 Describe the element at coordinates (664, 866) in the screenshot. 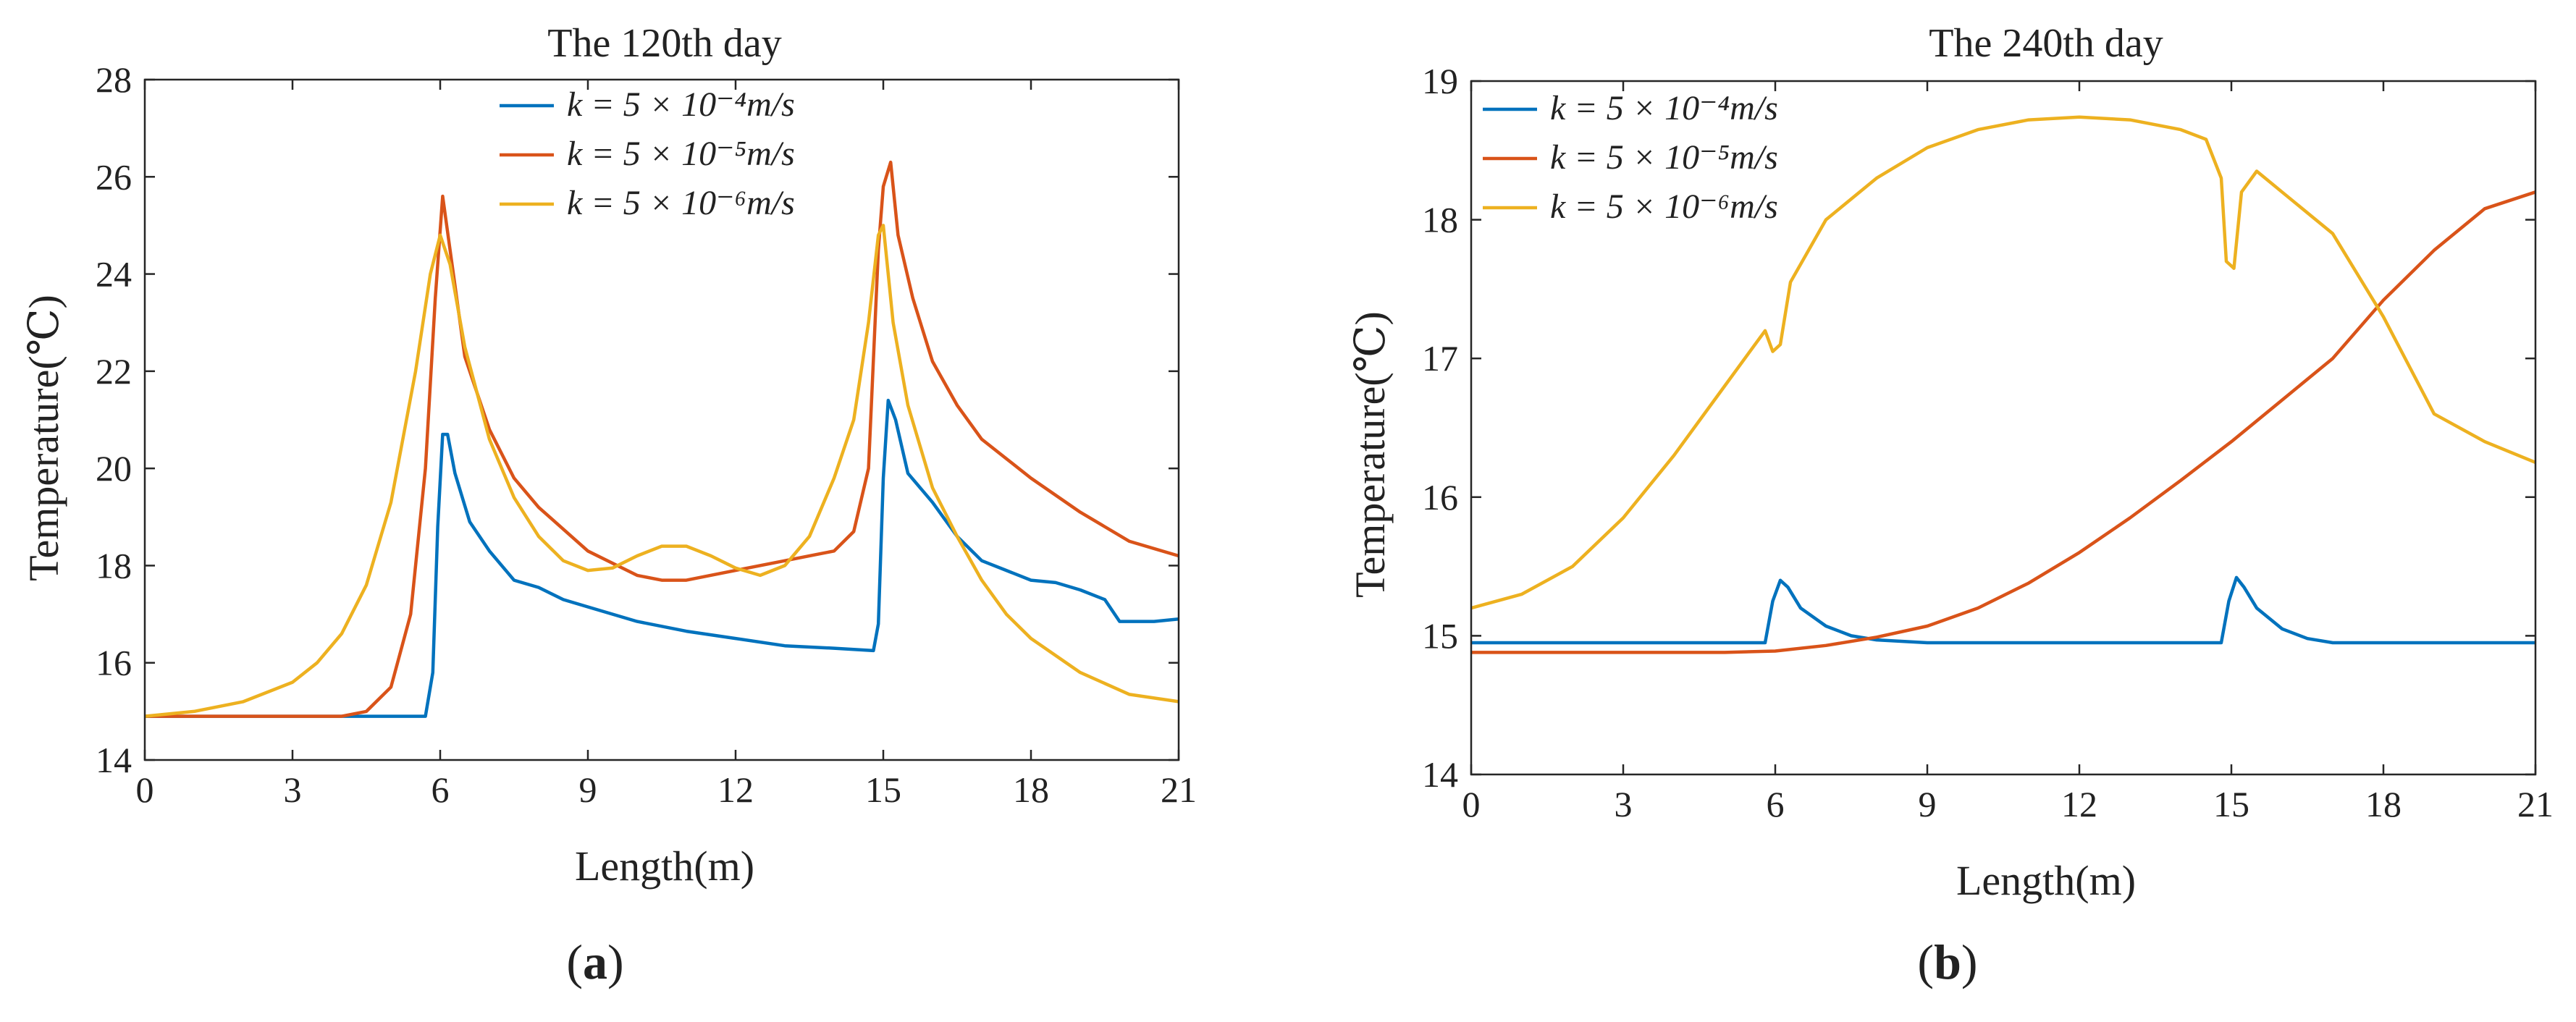

I see `chart-a-xlabel: Length(m)` at that location.